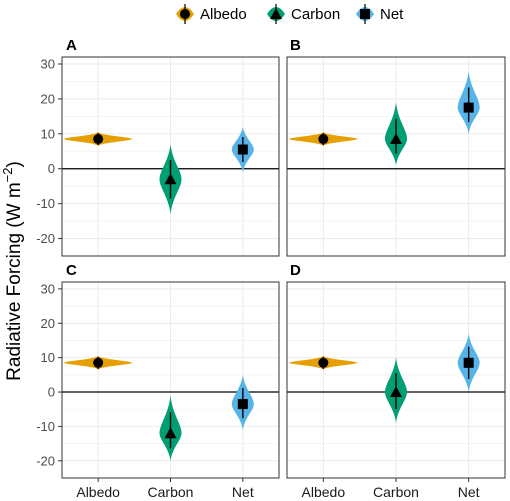 Image resolution: width=510 pixels, height=501 pixels. I want to click on legend-marker-triangle, so click(276, 13).